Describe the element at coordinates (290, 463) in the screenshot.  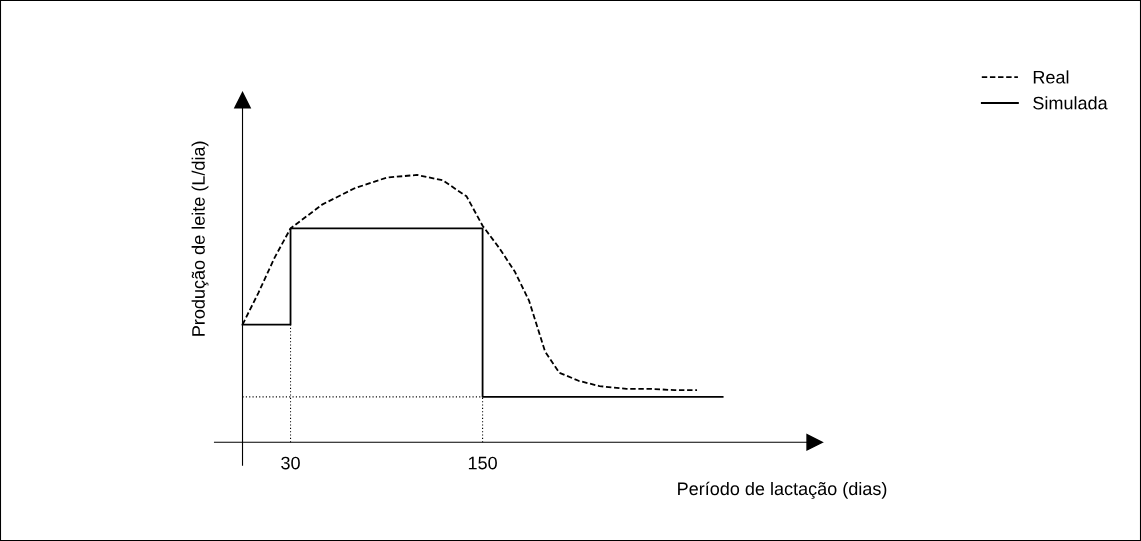
I see `x-tick-label: 30` at that location.